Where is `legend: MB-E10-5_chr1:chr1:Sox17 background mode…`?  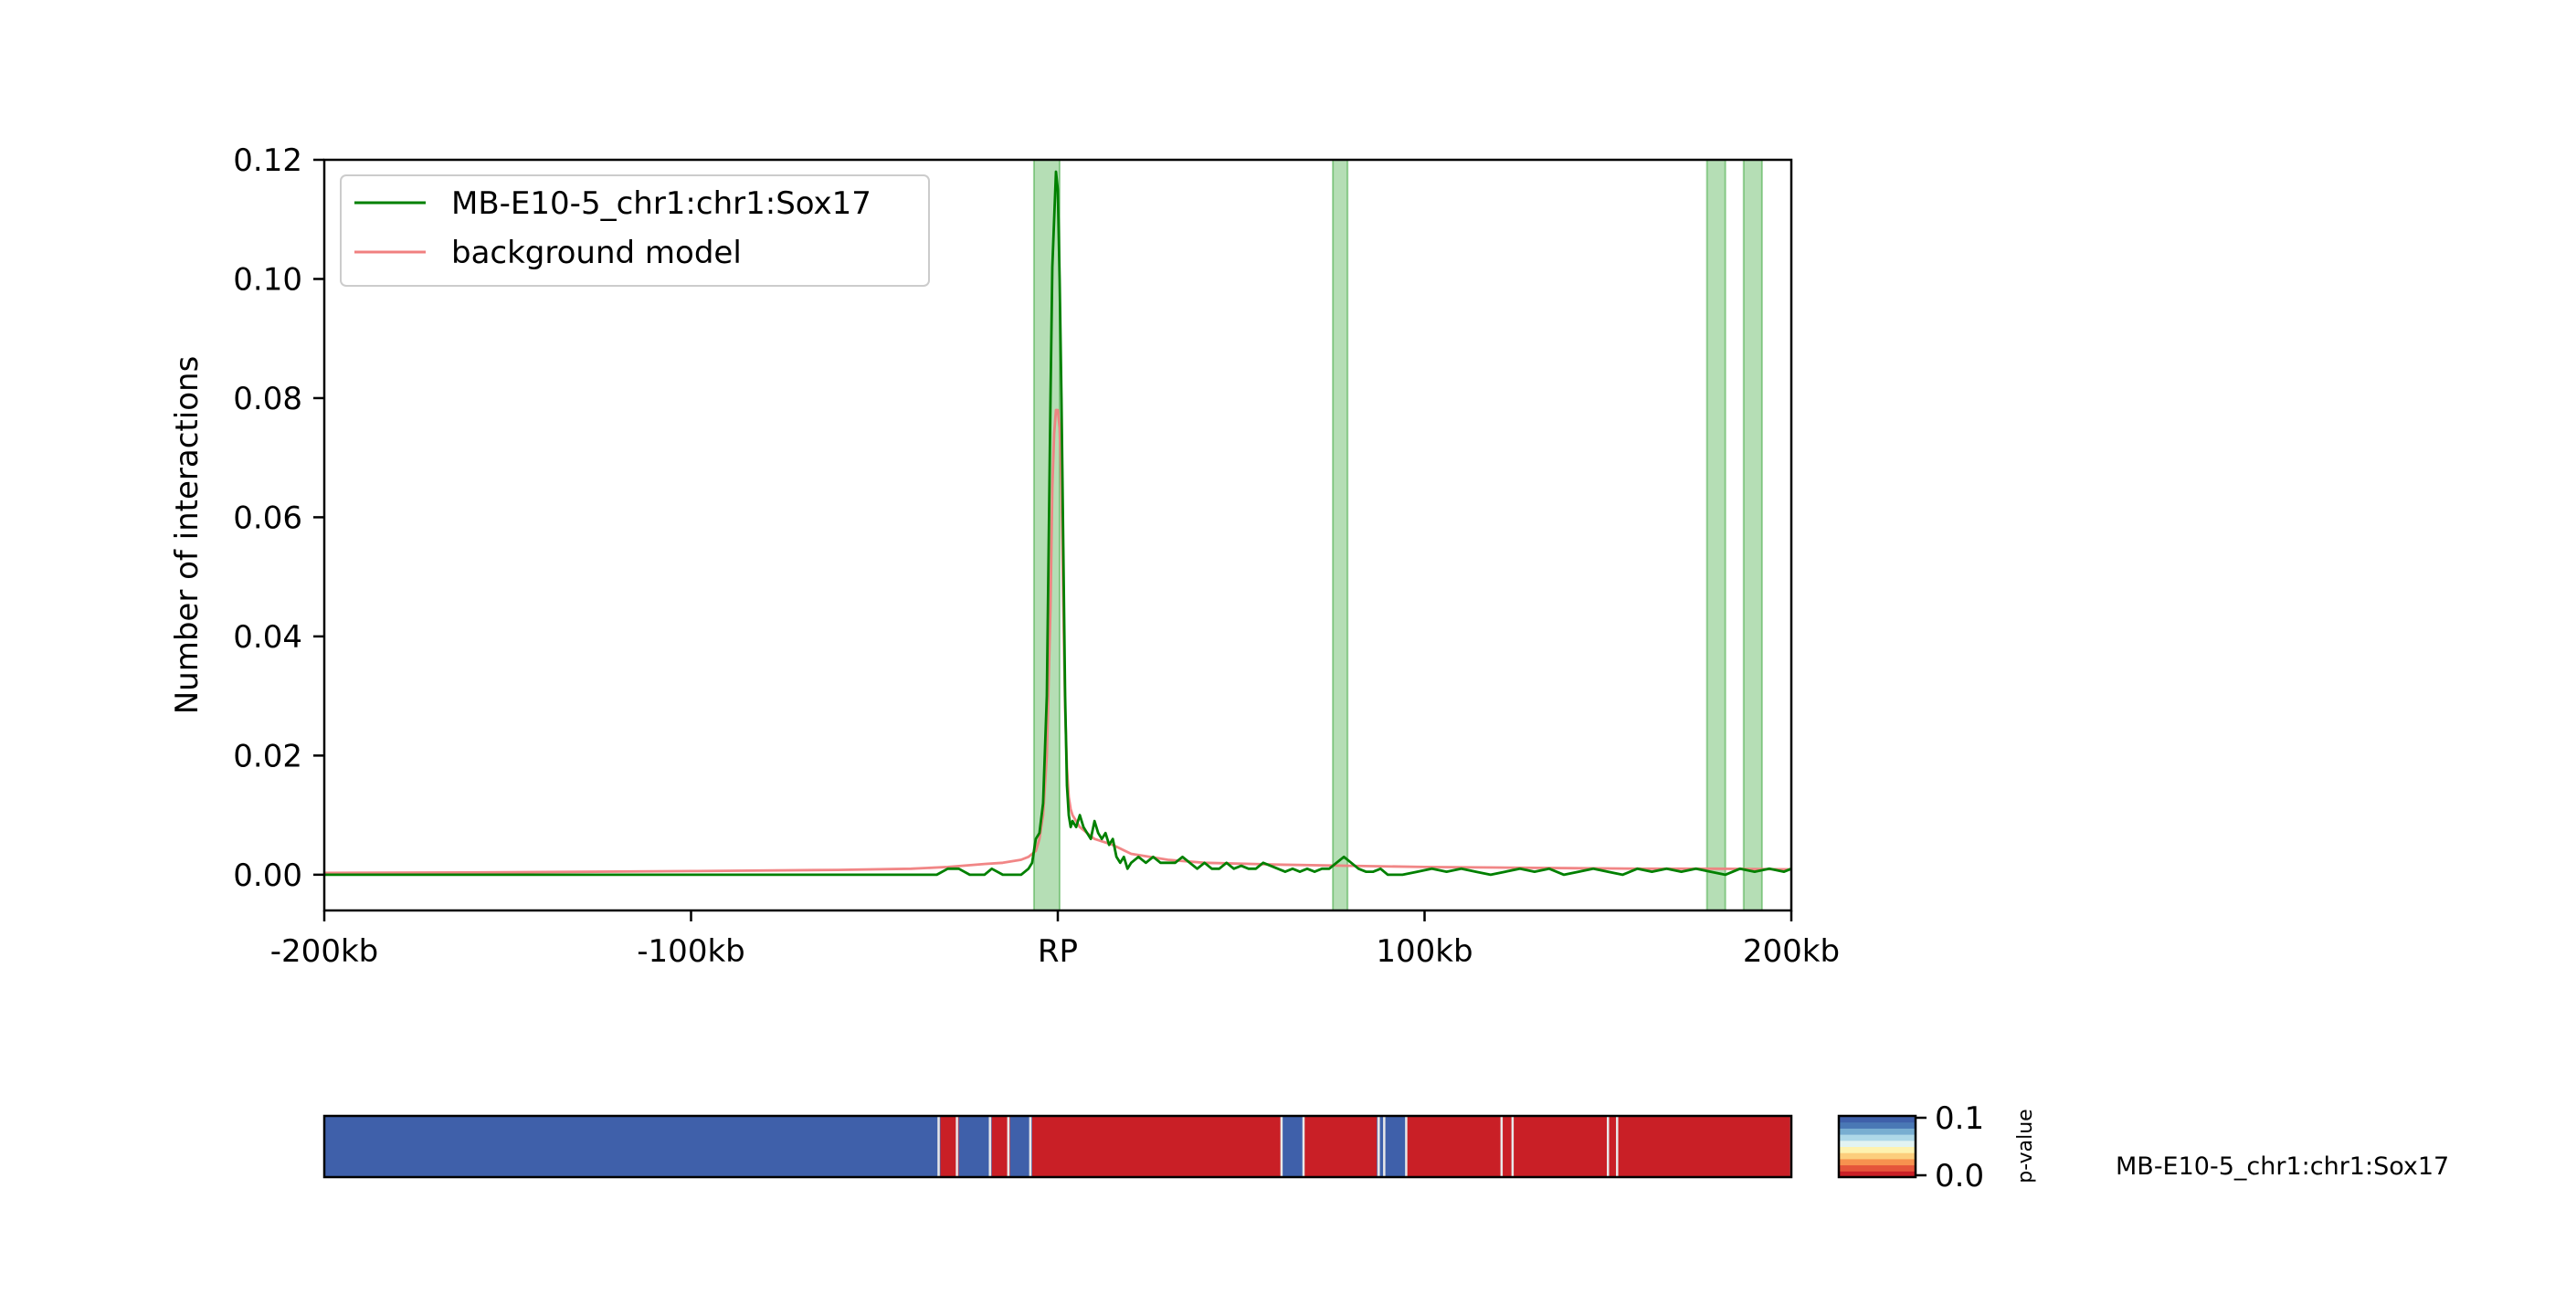 legend: MB-E10-5_chr1:chr1:Sox17 background mode… is located at coordinates (635, 230).